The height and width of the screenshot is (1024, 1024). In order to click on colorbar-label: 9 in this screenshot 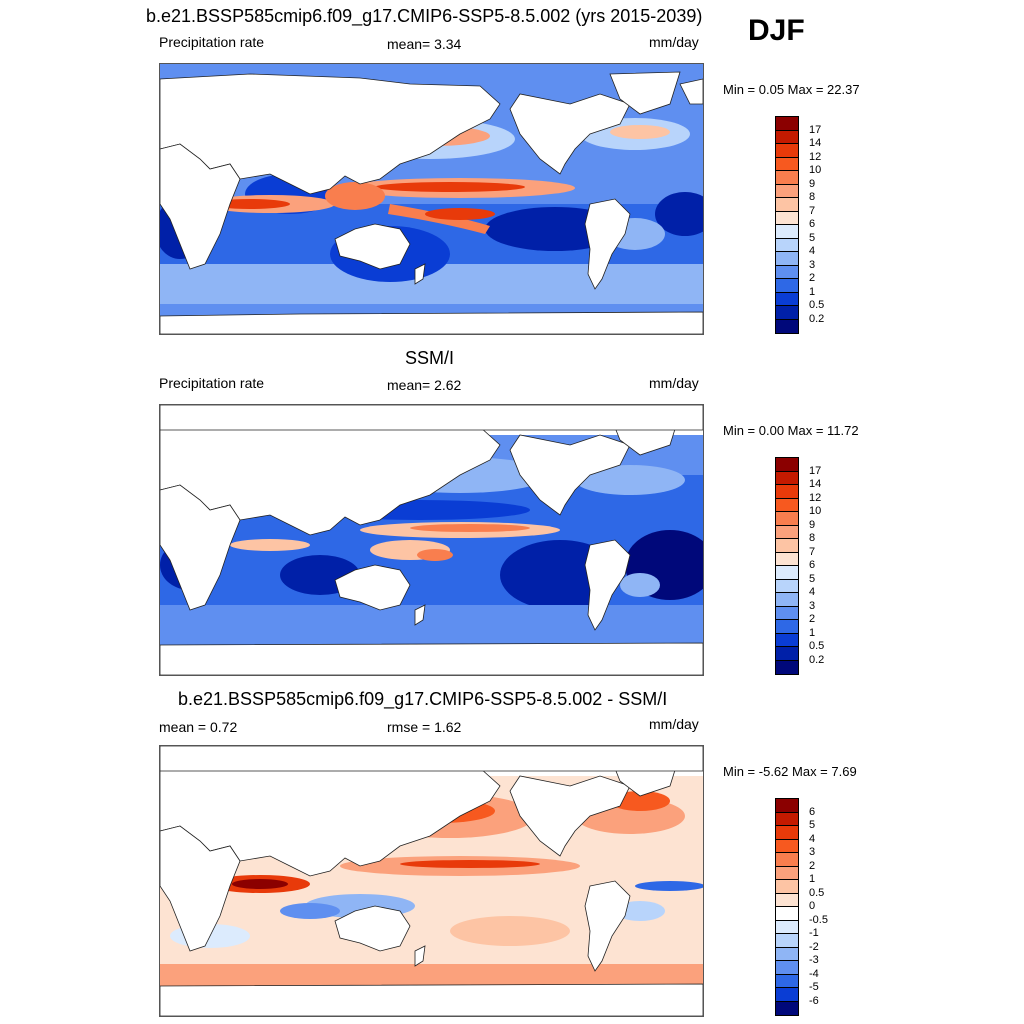, I will do `click(812, 524)`.